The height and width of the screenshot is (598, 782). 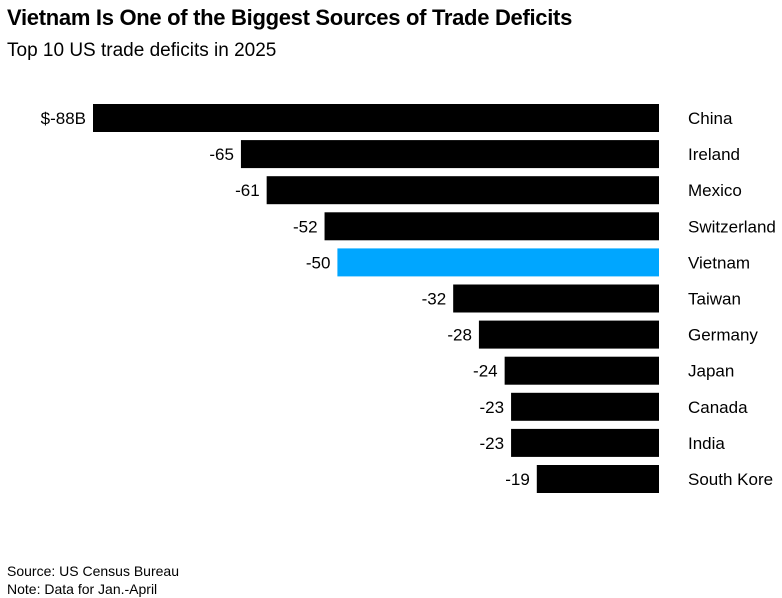 What do you see at coordinates (63, 118) in the screenshot?
I see `value-label: $-88B` at bounding box center [63, 118].